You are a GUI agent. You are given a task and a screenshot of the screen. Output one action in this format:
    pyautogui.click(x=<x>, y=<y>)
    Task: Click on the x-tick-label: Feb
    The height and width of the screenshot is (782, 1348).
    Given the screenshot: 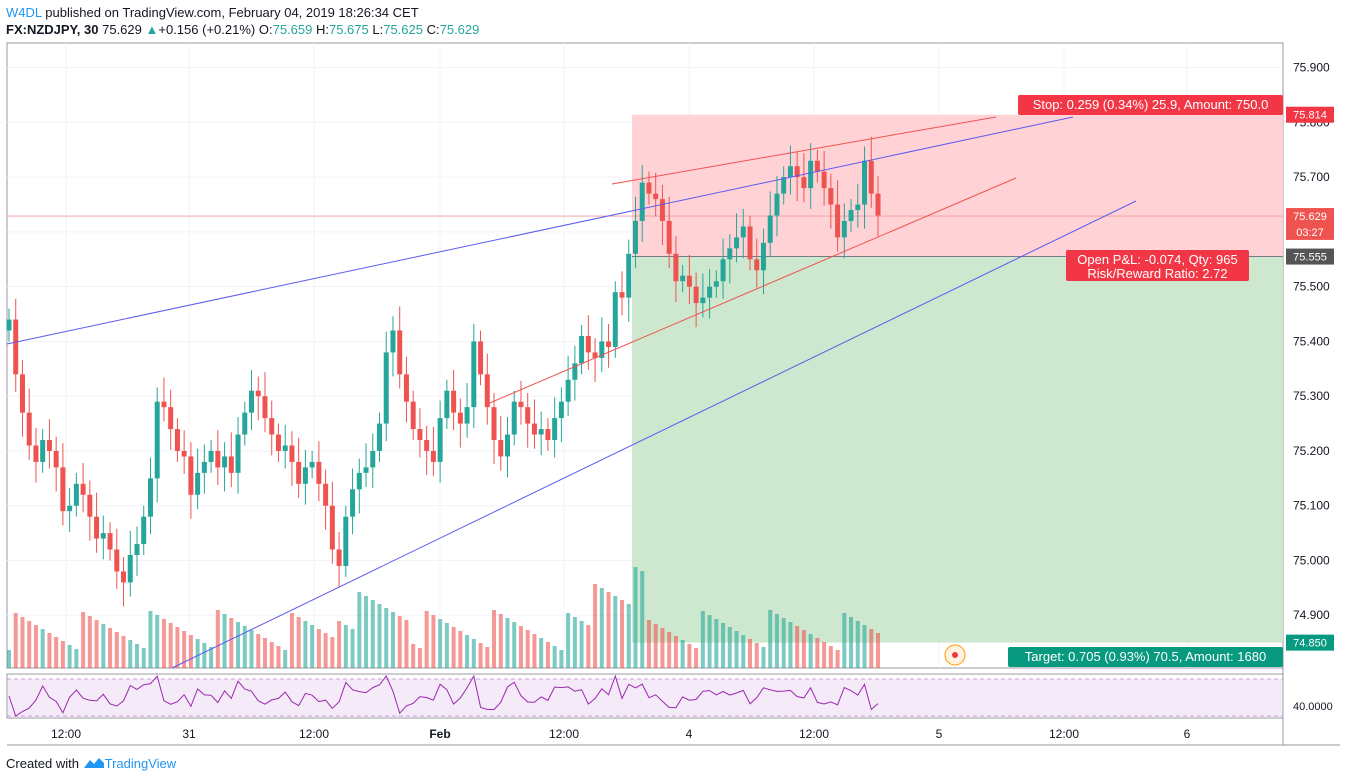 What is the action you would take?
    pyautogui.click(x=439, y=734)
    